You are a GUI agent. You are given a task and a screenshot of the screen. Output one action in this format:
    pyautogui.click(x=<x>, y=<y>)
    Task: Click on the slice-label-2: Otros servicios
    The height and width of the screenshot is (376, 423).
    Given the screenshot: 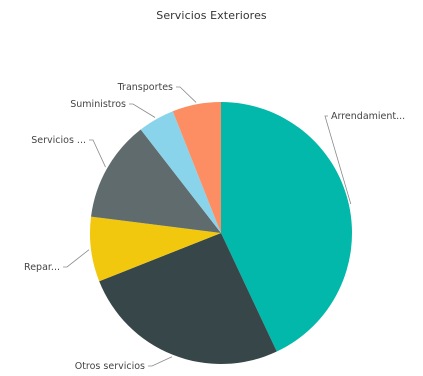 What is the action you would take?
    pyautogui.click(x=110, y=366)
    